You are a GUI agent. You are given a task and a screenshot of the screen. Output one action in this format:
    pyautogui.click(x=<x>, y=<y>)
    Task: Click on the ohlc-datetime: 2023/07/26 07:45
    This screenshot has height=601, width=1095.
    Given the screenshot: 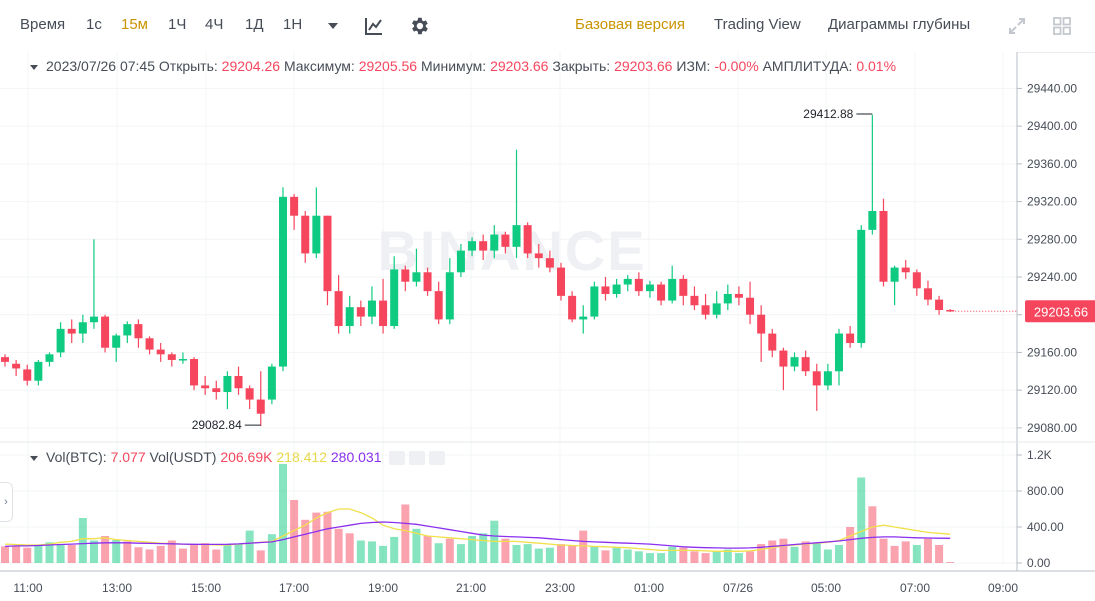 What is the action you would take?
    pyautogui.click(x=100, y=66)
    